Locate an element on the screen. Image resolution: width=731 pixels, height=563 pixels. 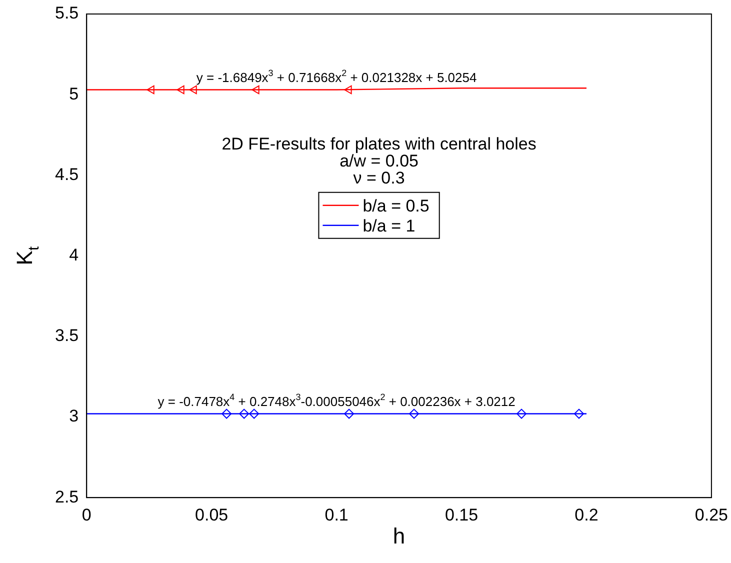
annotation: a/w = 0.05 is located at coordinates (379, 160).